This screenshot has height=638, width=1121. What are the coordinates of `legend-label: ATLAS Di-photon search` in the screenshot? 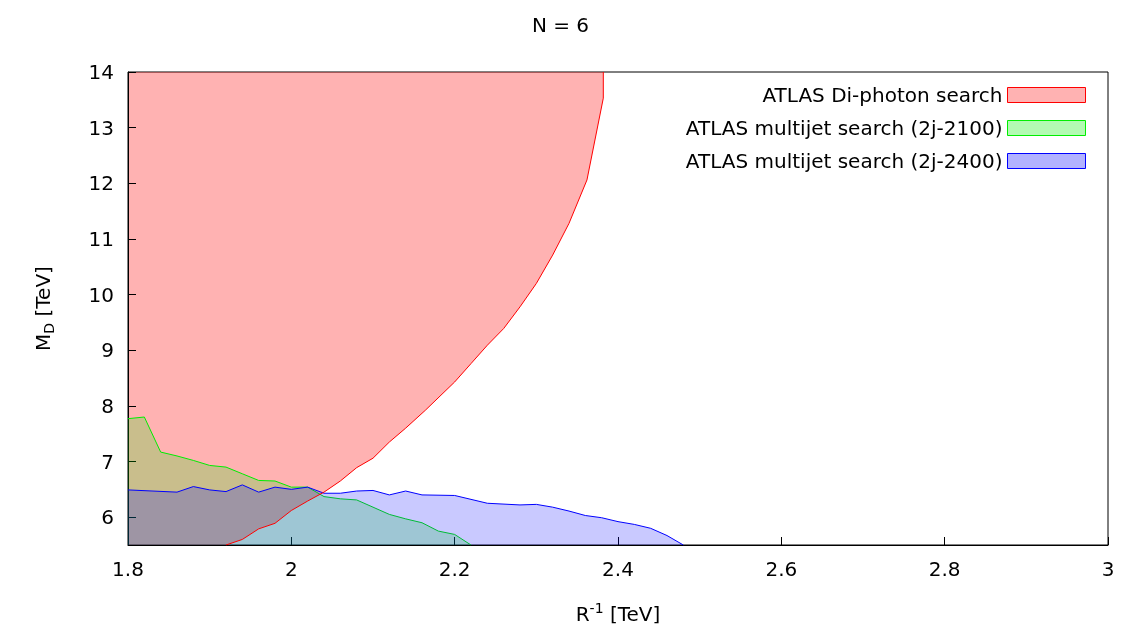 It's located at (882, 95).